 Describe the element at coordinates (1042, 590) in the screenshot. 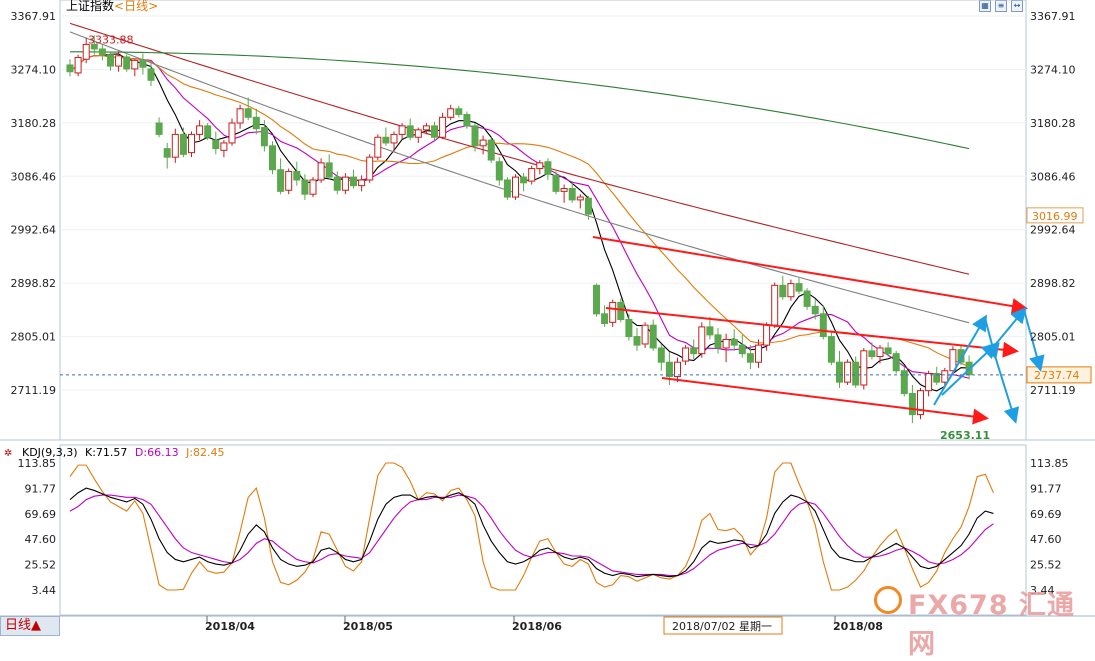

I see `kdj-tick-label-right: 3.44` at that location.